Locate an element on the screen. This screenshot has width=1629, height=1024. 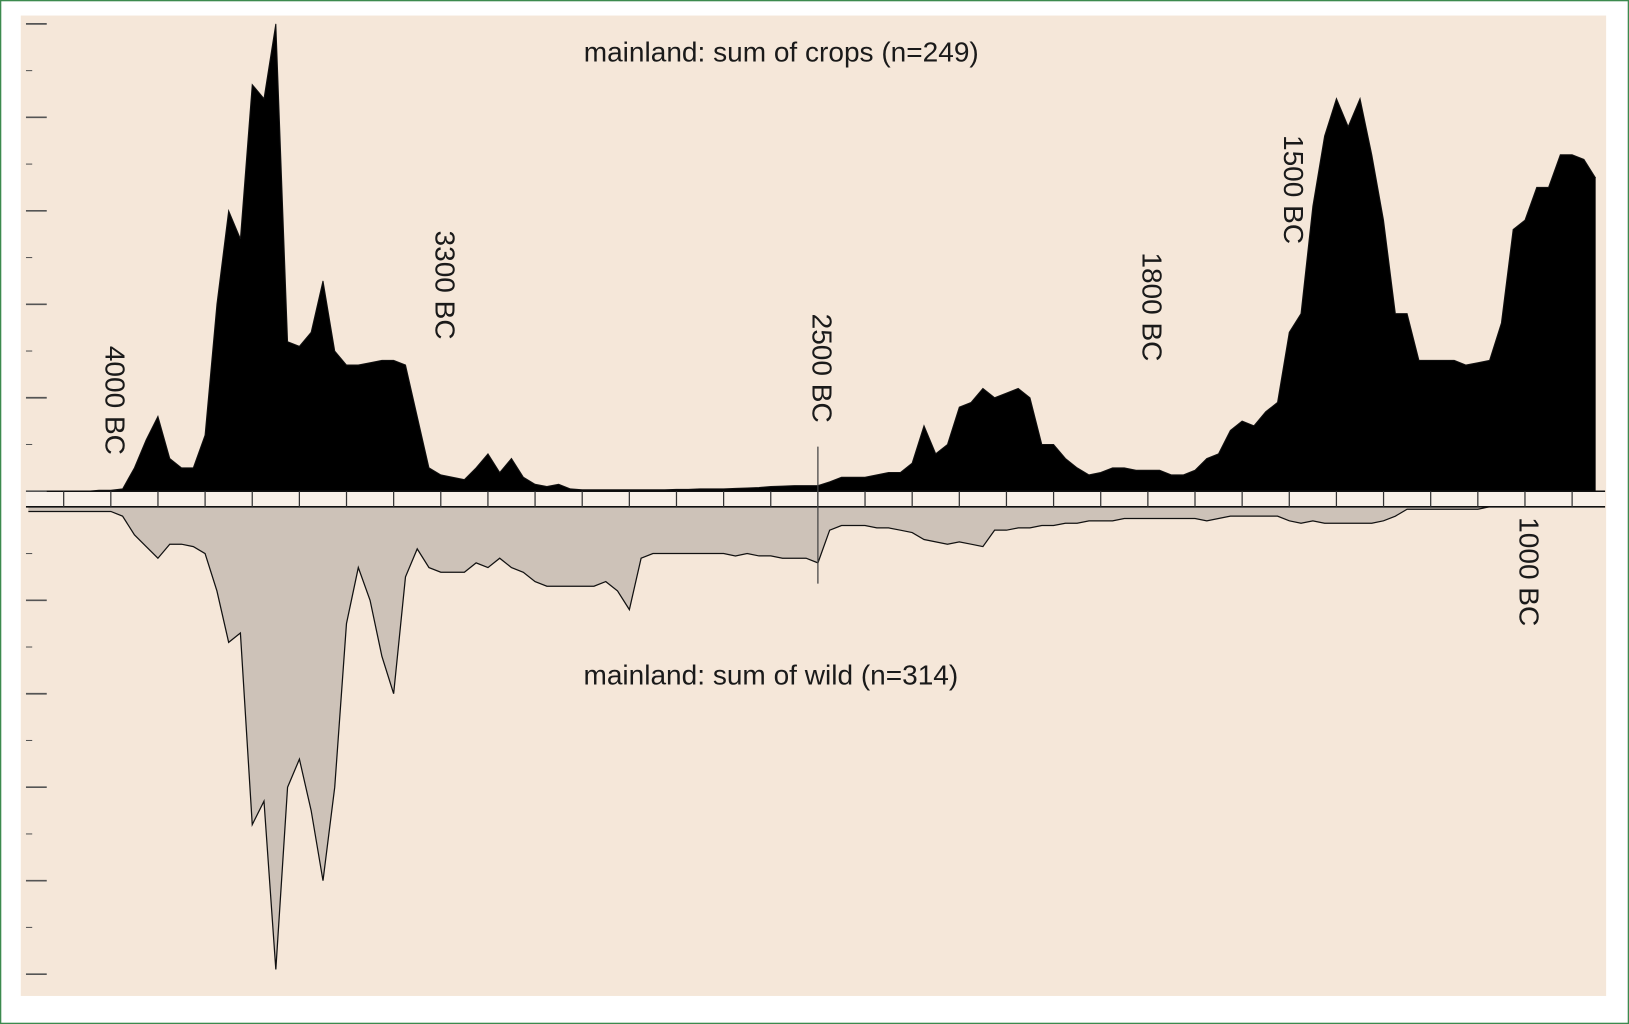
x-tick-label: 1800 BC is located at coordinates (1152, 306).